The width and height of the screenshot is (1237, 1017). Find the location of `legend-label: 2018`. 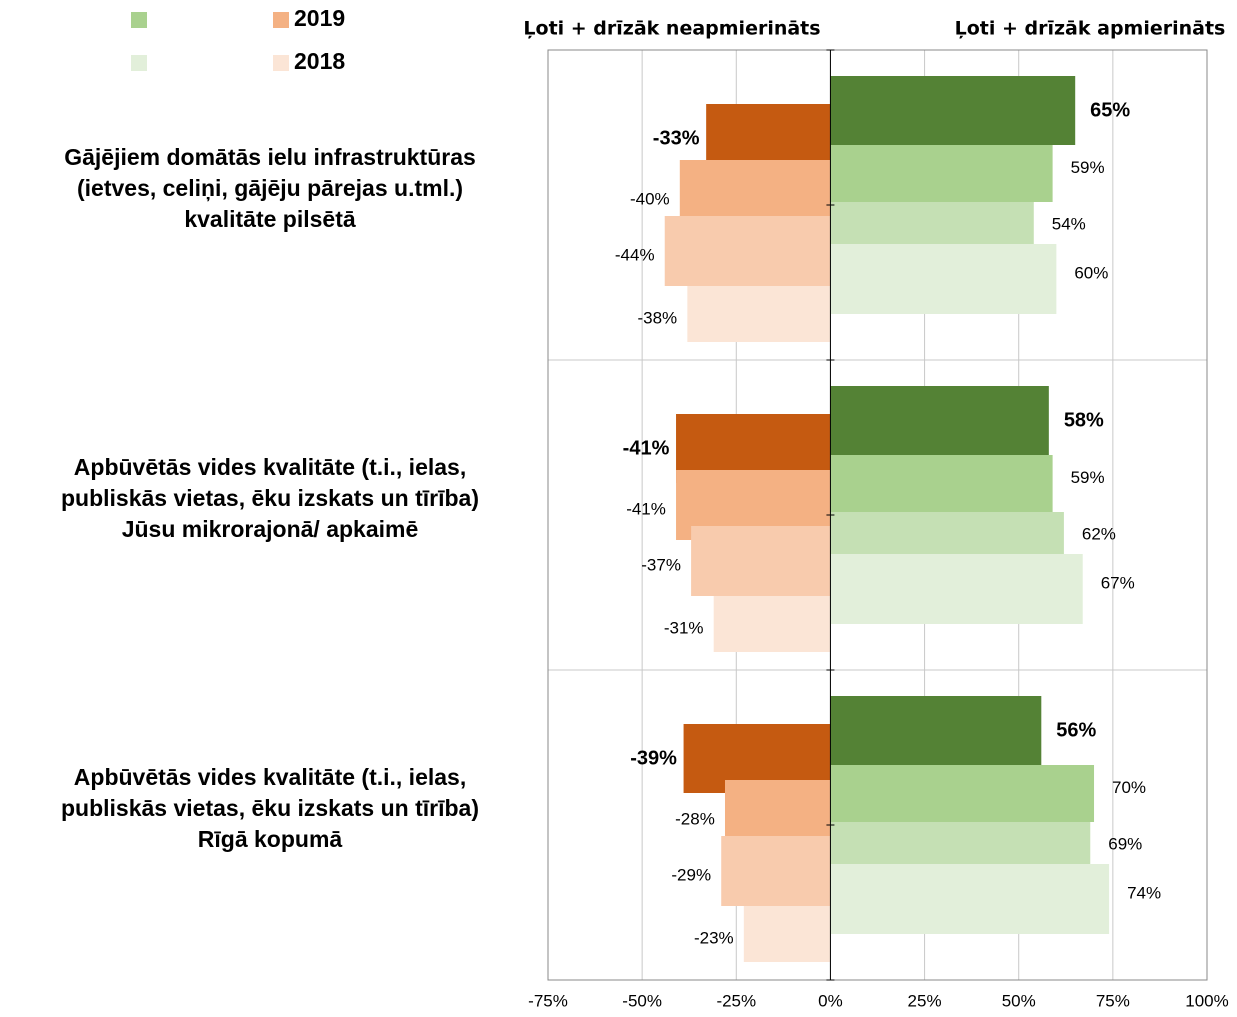

legend-label: 2018 is located at coordinates (319, 61).